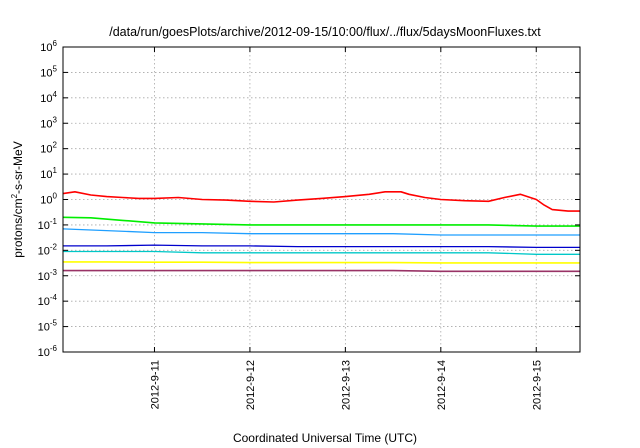 This screenshot has width=640, height=448. Describe the element at coordinates (48, 71) in the screenshot. I see `y-tick-label: 10⁵` at that location.